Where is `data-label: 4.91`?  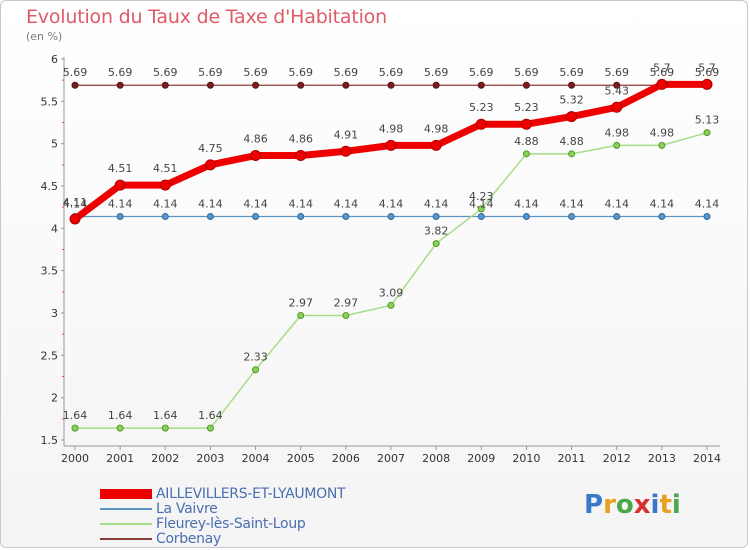
data-label: 4.91 is located at coordinates (346, 134).